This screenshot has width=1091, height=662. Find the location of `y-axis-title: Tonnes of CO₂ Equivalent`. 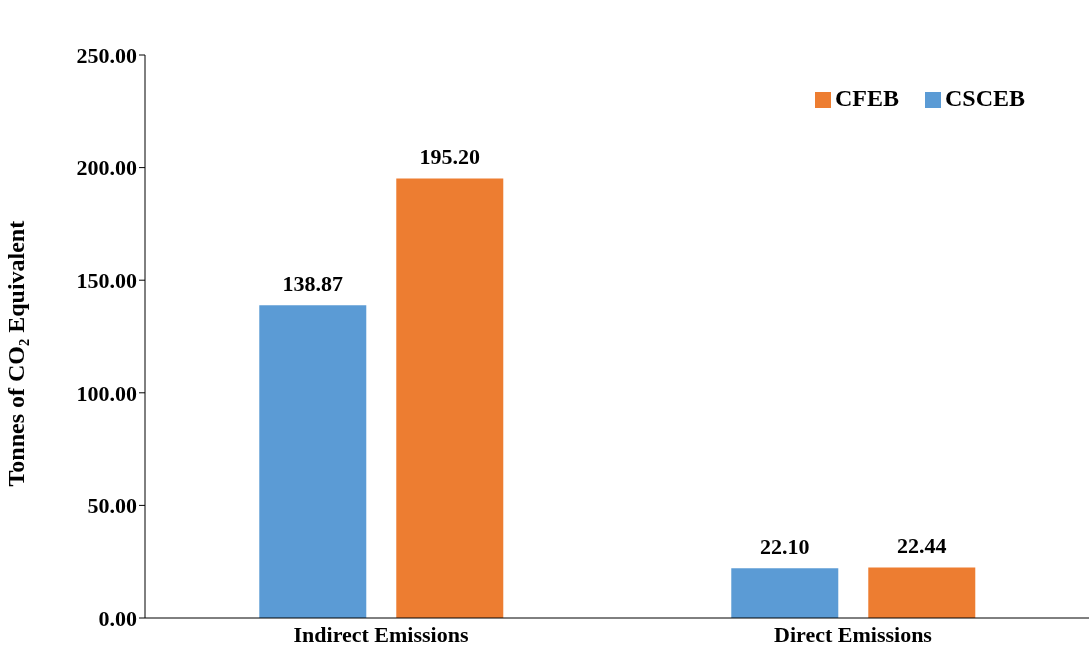

y-axis-title: Tonnes of CO₂ Equivalent is located at coordinates (15, 353).